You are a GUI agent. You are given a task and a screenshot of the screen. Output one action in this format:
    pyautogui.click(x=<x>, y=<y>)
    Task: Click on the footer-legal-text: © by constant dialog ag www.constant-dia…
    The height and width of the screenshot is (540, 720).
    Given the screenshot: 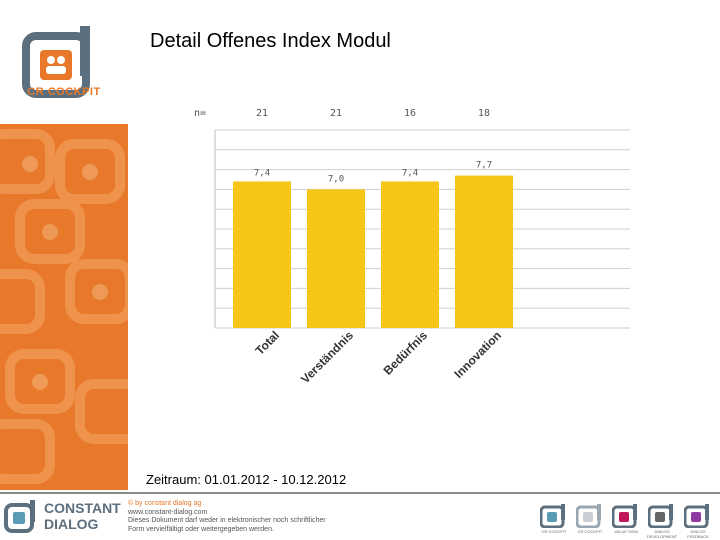 What is the action you would take?
    pyautogui.click(x=227, y=517)
    